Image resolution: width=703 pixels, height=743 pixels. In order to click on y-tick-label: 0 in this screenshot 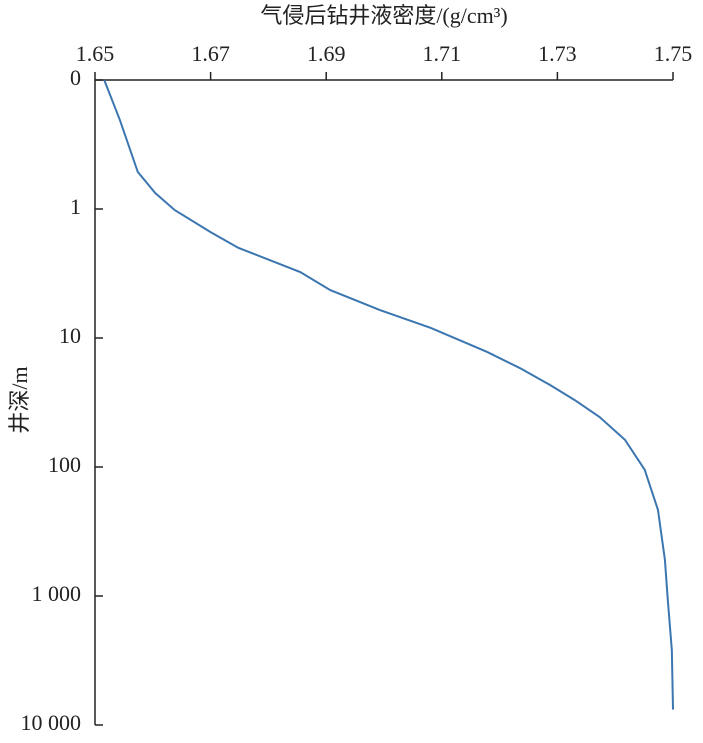, I will do `click(75, 77)`.